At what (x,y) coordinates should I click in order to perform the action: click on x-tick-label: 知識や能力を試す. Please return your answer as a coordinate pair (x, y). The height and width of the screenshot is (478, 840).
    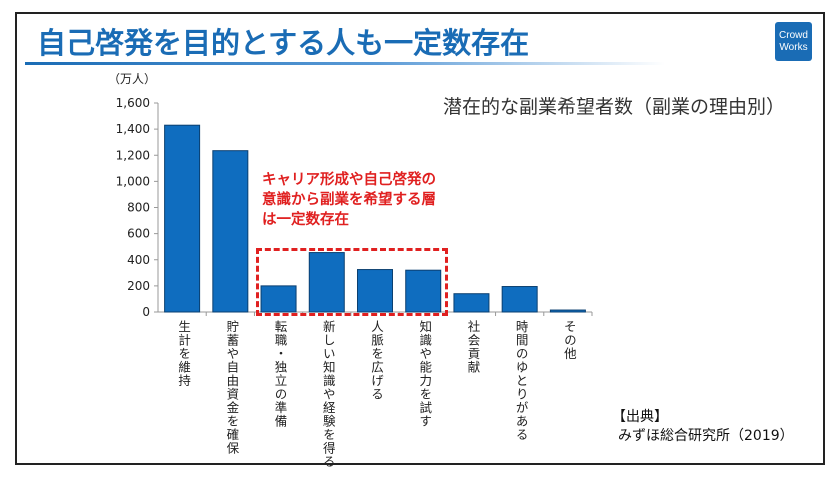
    Looking at the image, I should click on (425, 374).